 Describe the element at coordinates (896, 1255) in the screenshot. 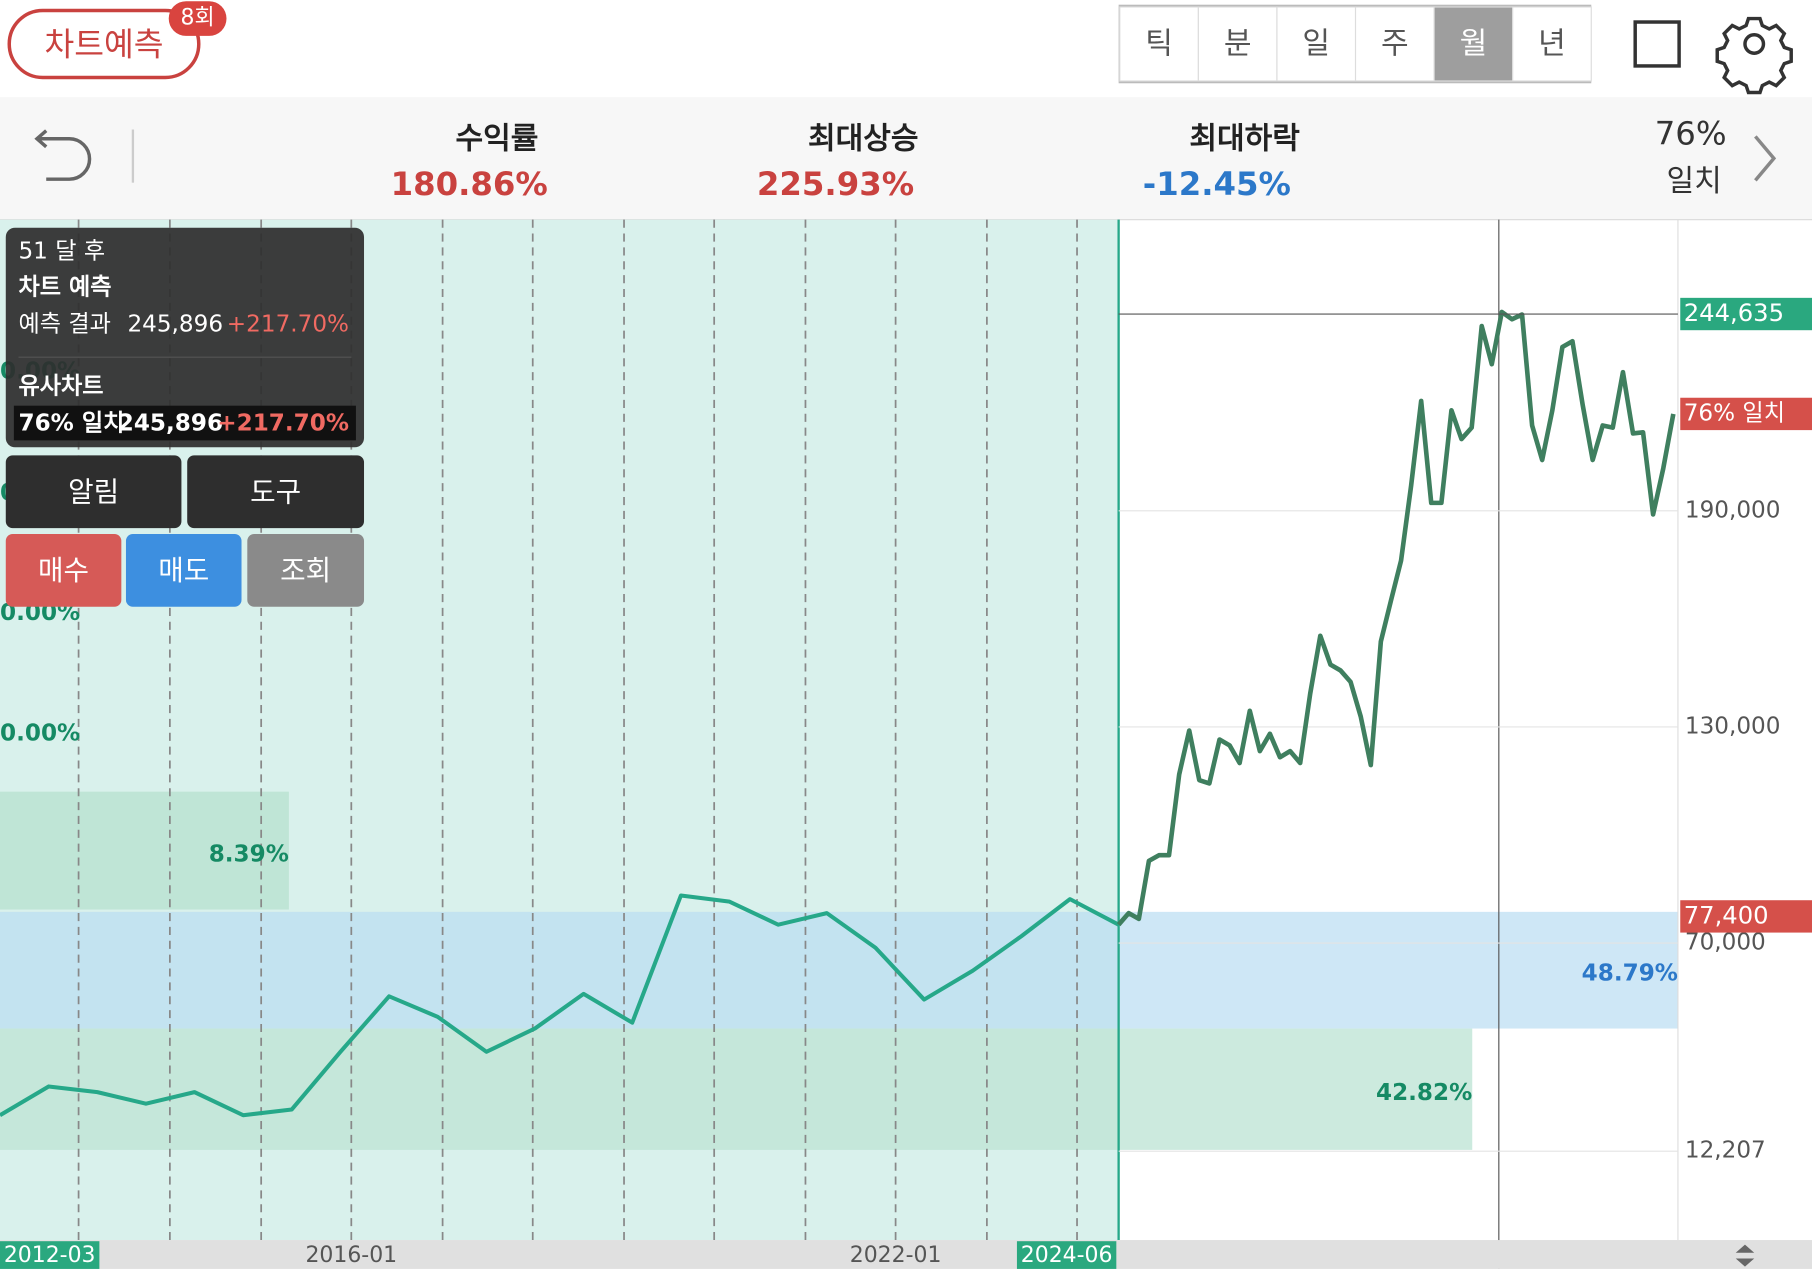

I see `date-label: 2022-01` at that location.